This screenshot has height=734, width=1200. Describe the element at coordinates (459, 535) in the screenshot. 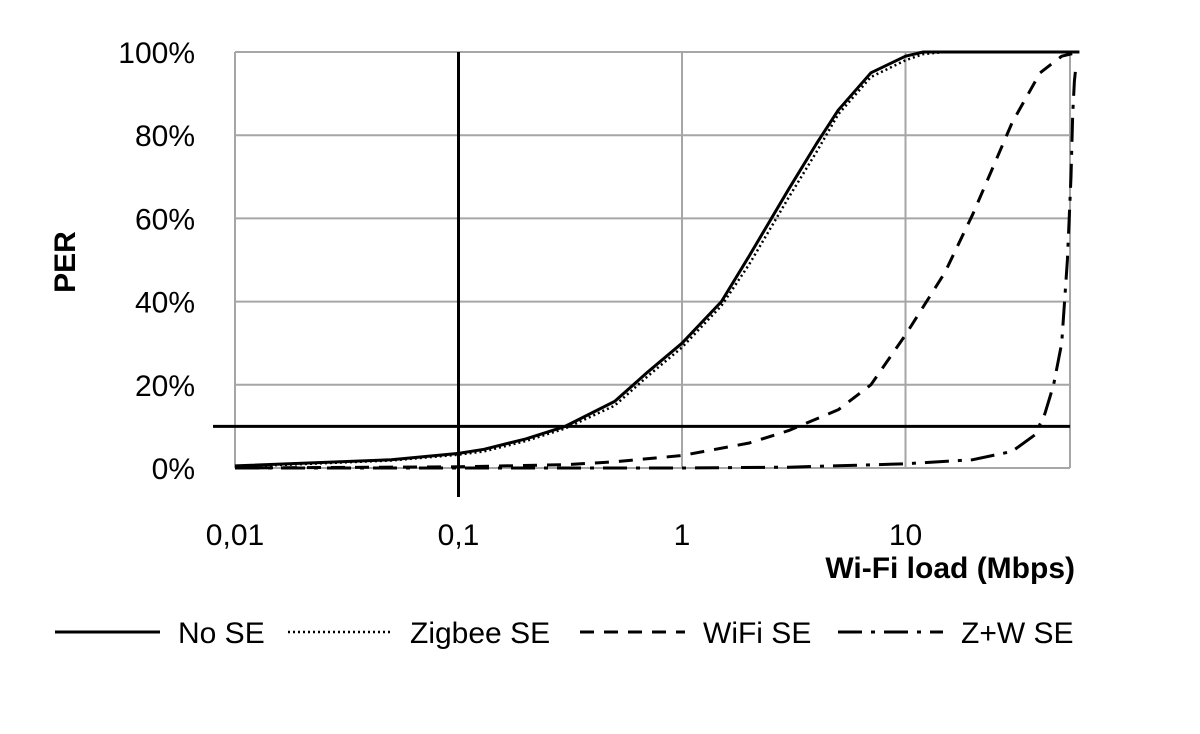

I see `x-tick-label: 0,1` at that location.